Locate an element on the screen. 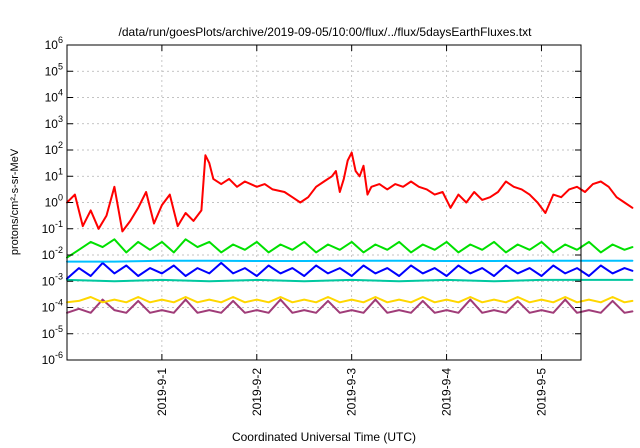  y-tick-label: 10⁻⁶ is located at coordinates (52, 358).